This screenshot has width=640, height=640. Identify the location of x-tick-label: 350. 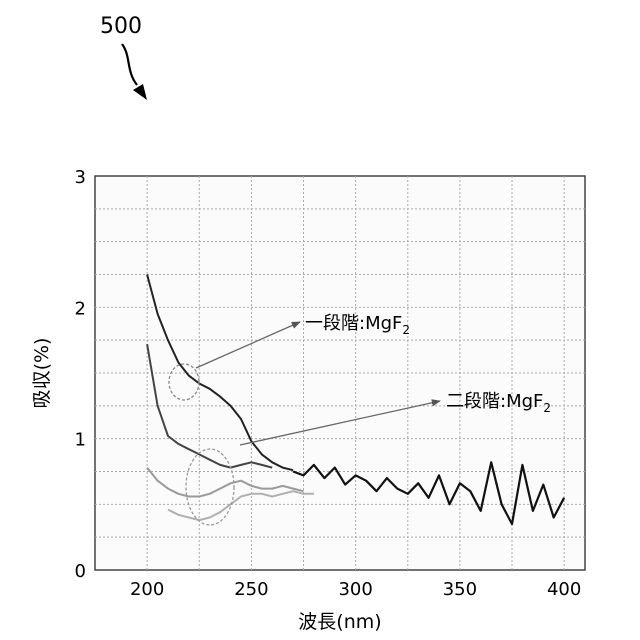
(460, 589).